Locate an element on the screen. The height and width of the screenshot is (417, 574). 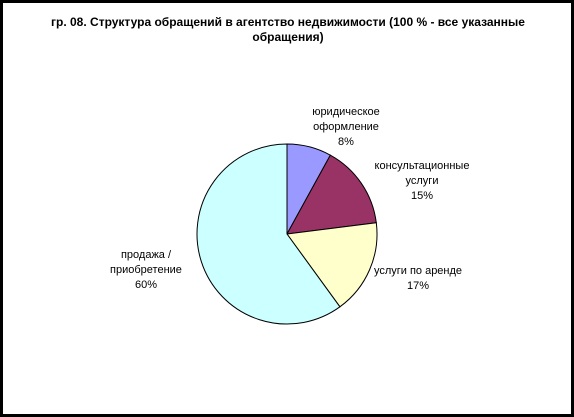
slice-label: продажа / приобретение 60% is located at coordinates (146, 270).